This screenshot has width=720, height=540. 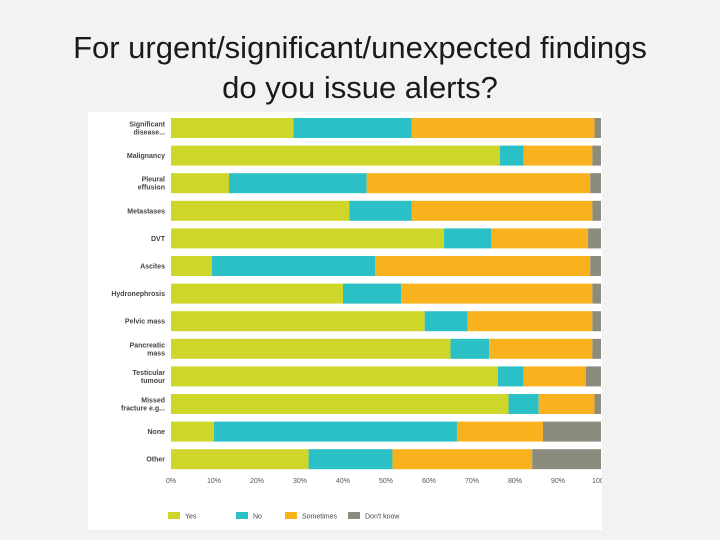 I want to click on x-tick-label: 50%, so click(x=386, y=481).